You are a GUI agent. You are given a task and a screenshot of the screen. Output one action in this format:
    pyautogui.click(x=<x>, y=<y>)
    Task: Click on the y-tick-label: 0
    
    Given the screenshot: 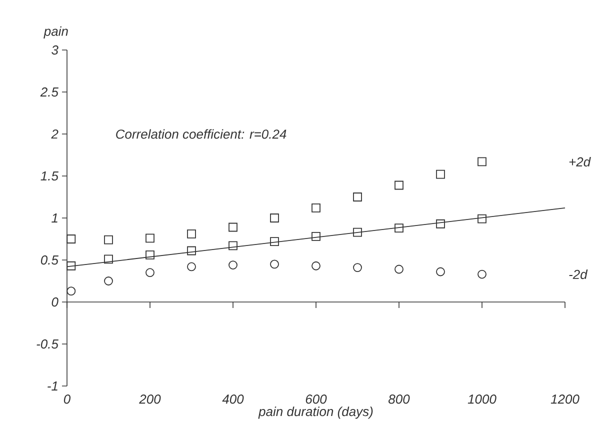 What is the action you would take?
    pyautogui.click(x=55, y=302)
    